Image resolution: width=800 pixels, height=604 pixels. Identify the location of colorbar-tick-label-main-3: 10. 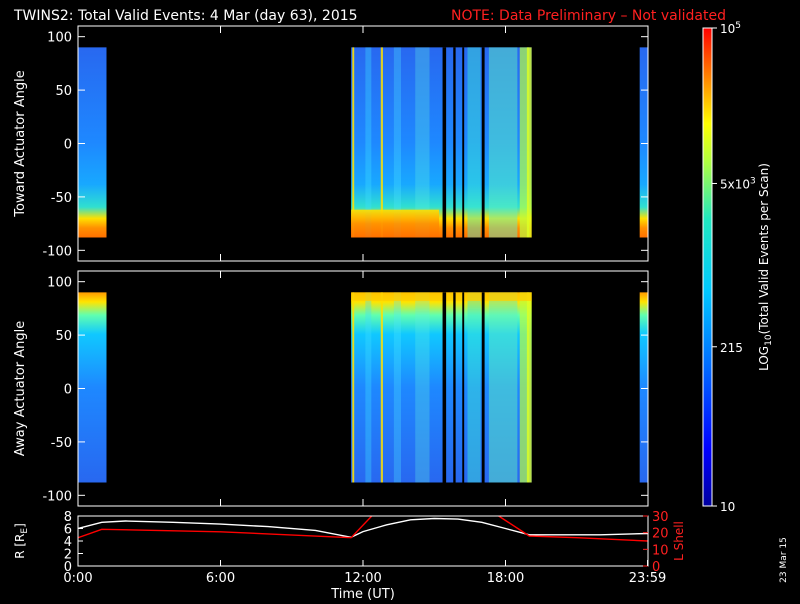
(727, 29).